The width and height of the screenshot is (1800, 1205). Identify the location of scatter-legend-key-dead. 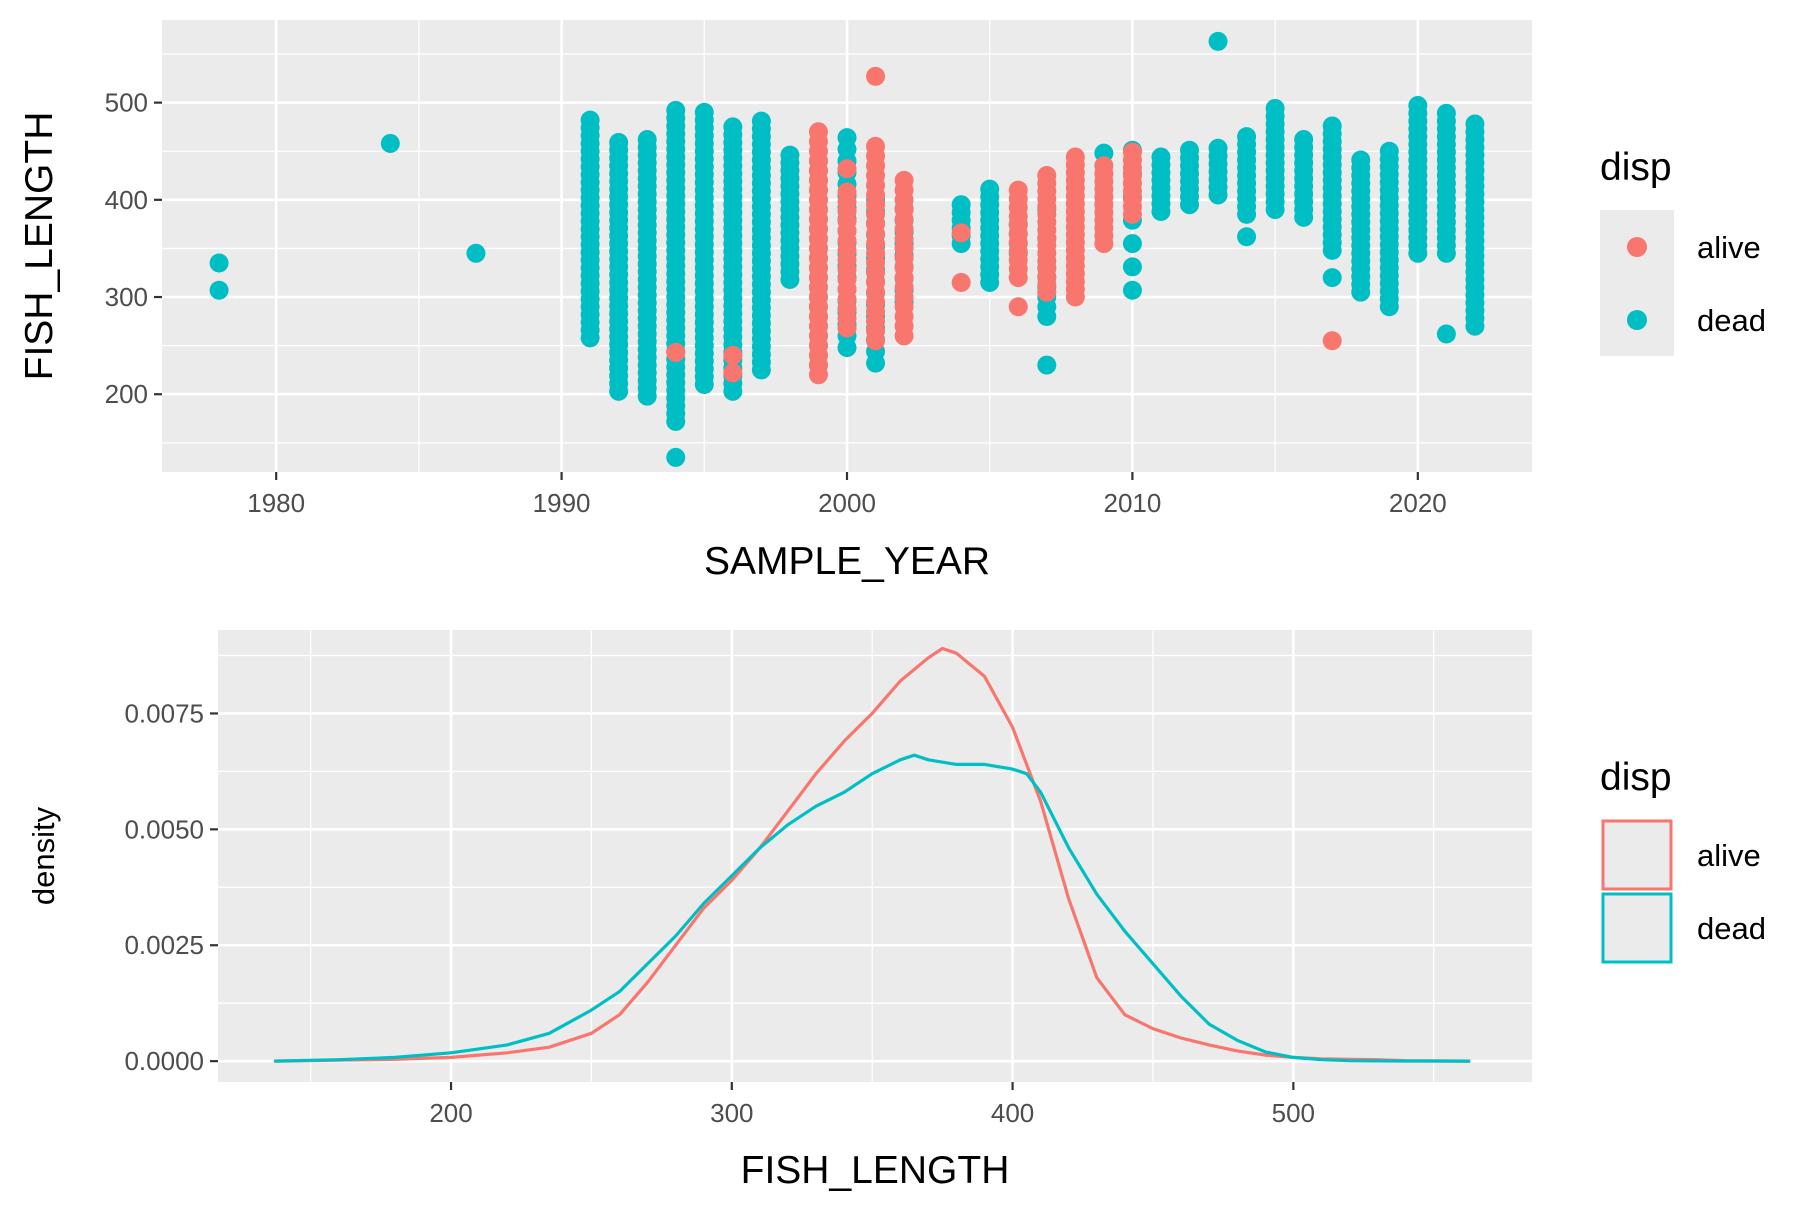
(1637, 320).